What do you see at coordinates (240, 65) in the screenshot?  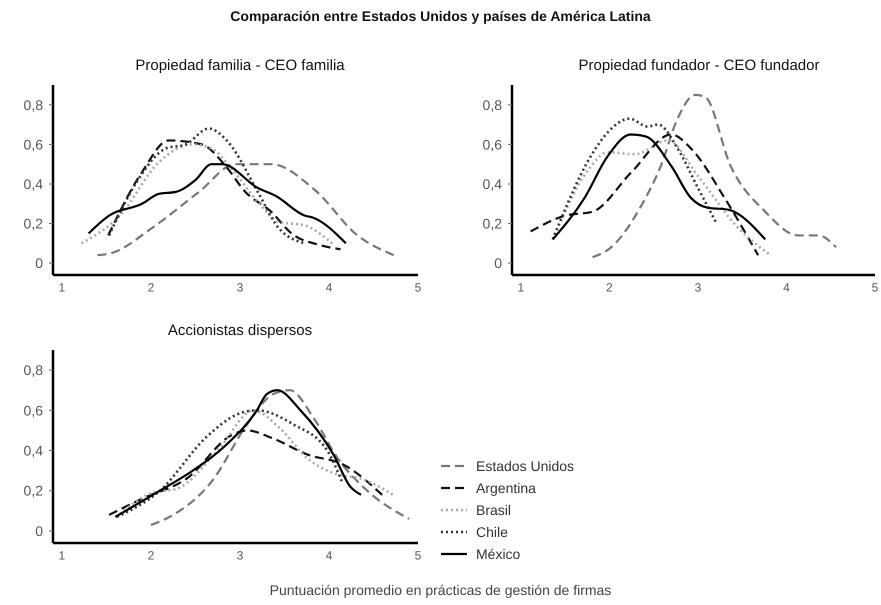 I see `chart-title: Propiedad familia - CEO familia` at bounding box center [240, 65].